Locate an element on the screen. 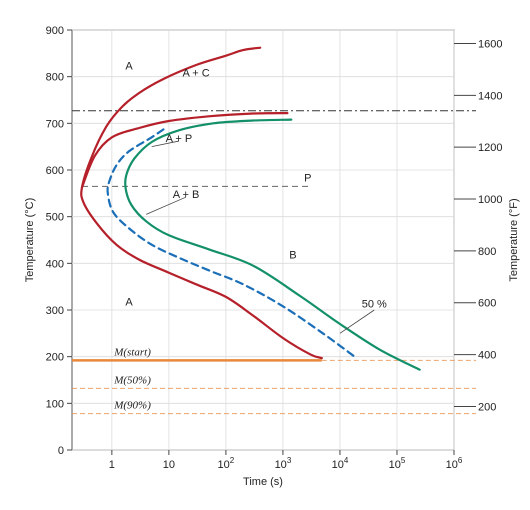  x-tick-exponent: 4 is located at coordinates (346, 460).